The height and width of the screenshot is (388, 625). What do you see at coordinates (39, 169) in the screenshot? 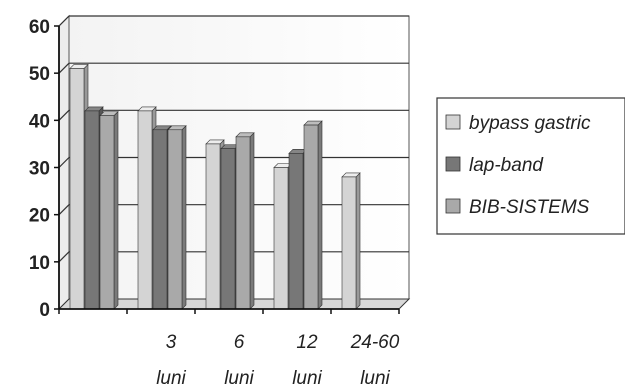
I see `y-tick-label: 30` at bounding box center [39, 169].